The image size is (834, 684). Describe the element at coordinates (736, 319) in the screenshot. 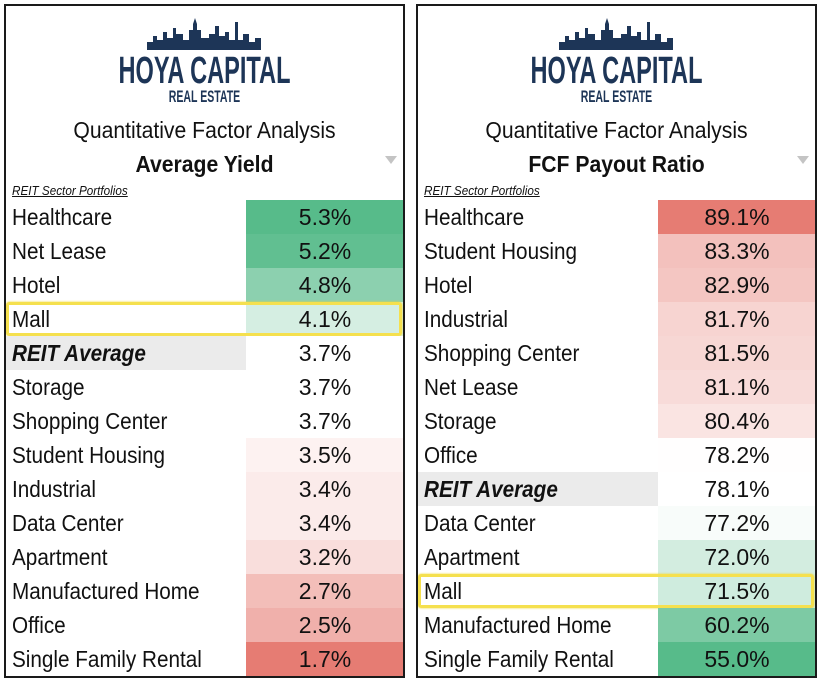

I see `value-cell: 81.7%` at that location.